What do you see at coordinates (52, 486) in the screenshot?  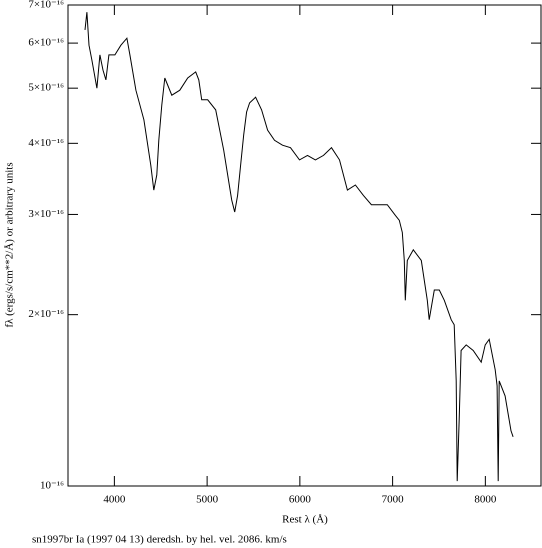 I see `y-tick-label: 10⁻¹⁶` at bounding box center [52, 486].